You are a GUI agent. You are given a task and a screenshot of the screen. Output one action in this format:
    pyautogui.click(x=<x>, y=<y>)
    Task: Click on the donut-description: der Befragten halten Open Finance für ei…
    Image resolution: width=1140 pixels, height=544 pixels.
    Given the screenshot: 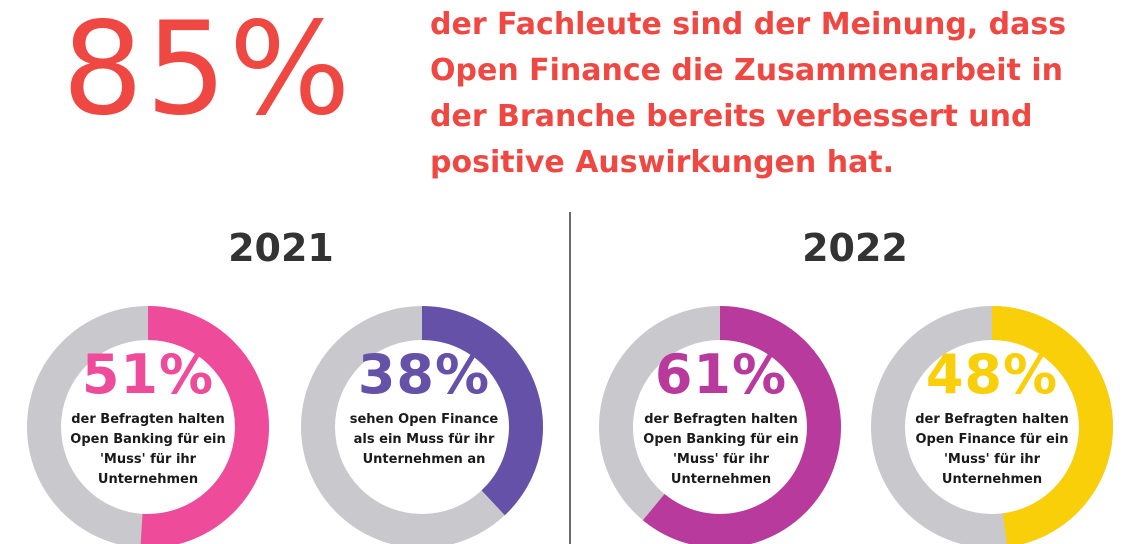 What is the action you would take?
    pyautogui.click(x=992, y=449)
    